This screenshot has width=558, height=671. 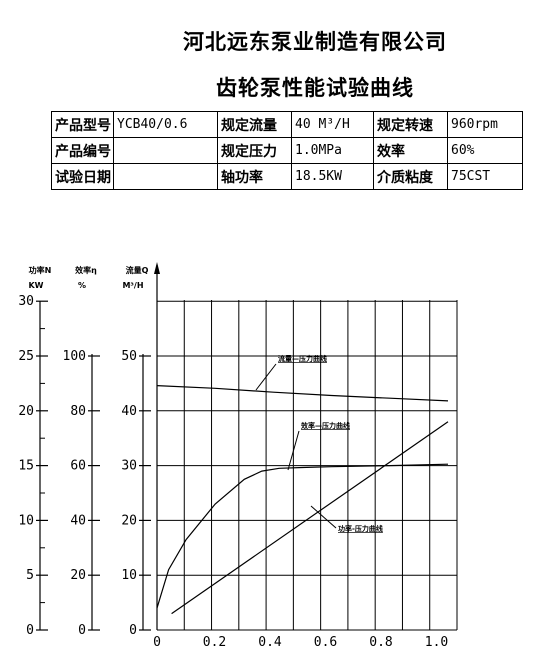 What do you see at coordinates (78, 520) in the screenshot?
I see `efficiency-axis-tick-label: 40` at bounding box center [78, 520].